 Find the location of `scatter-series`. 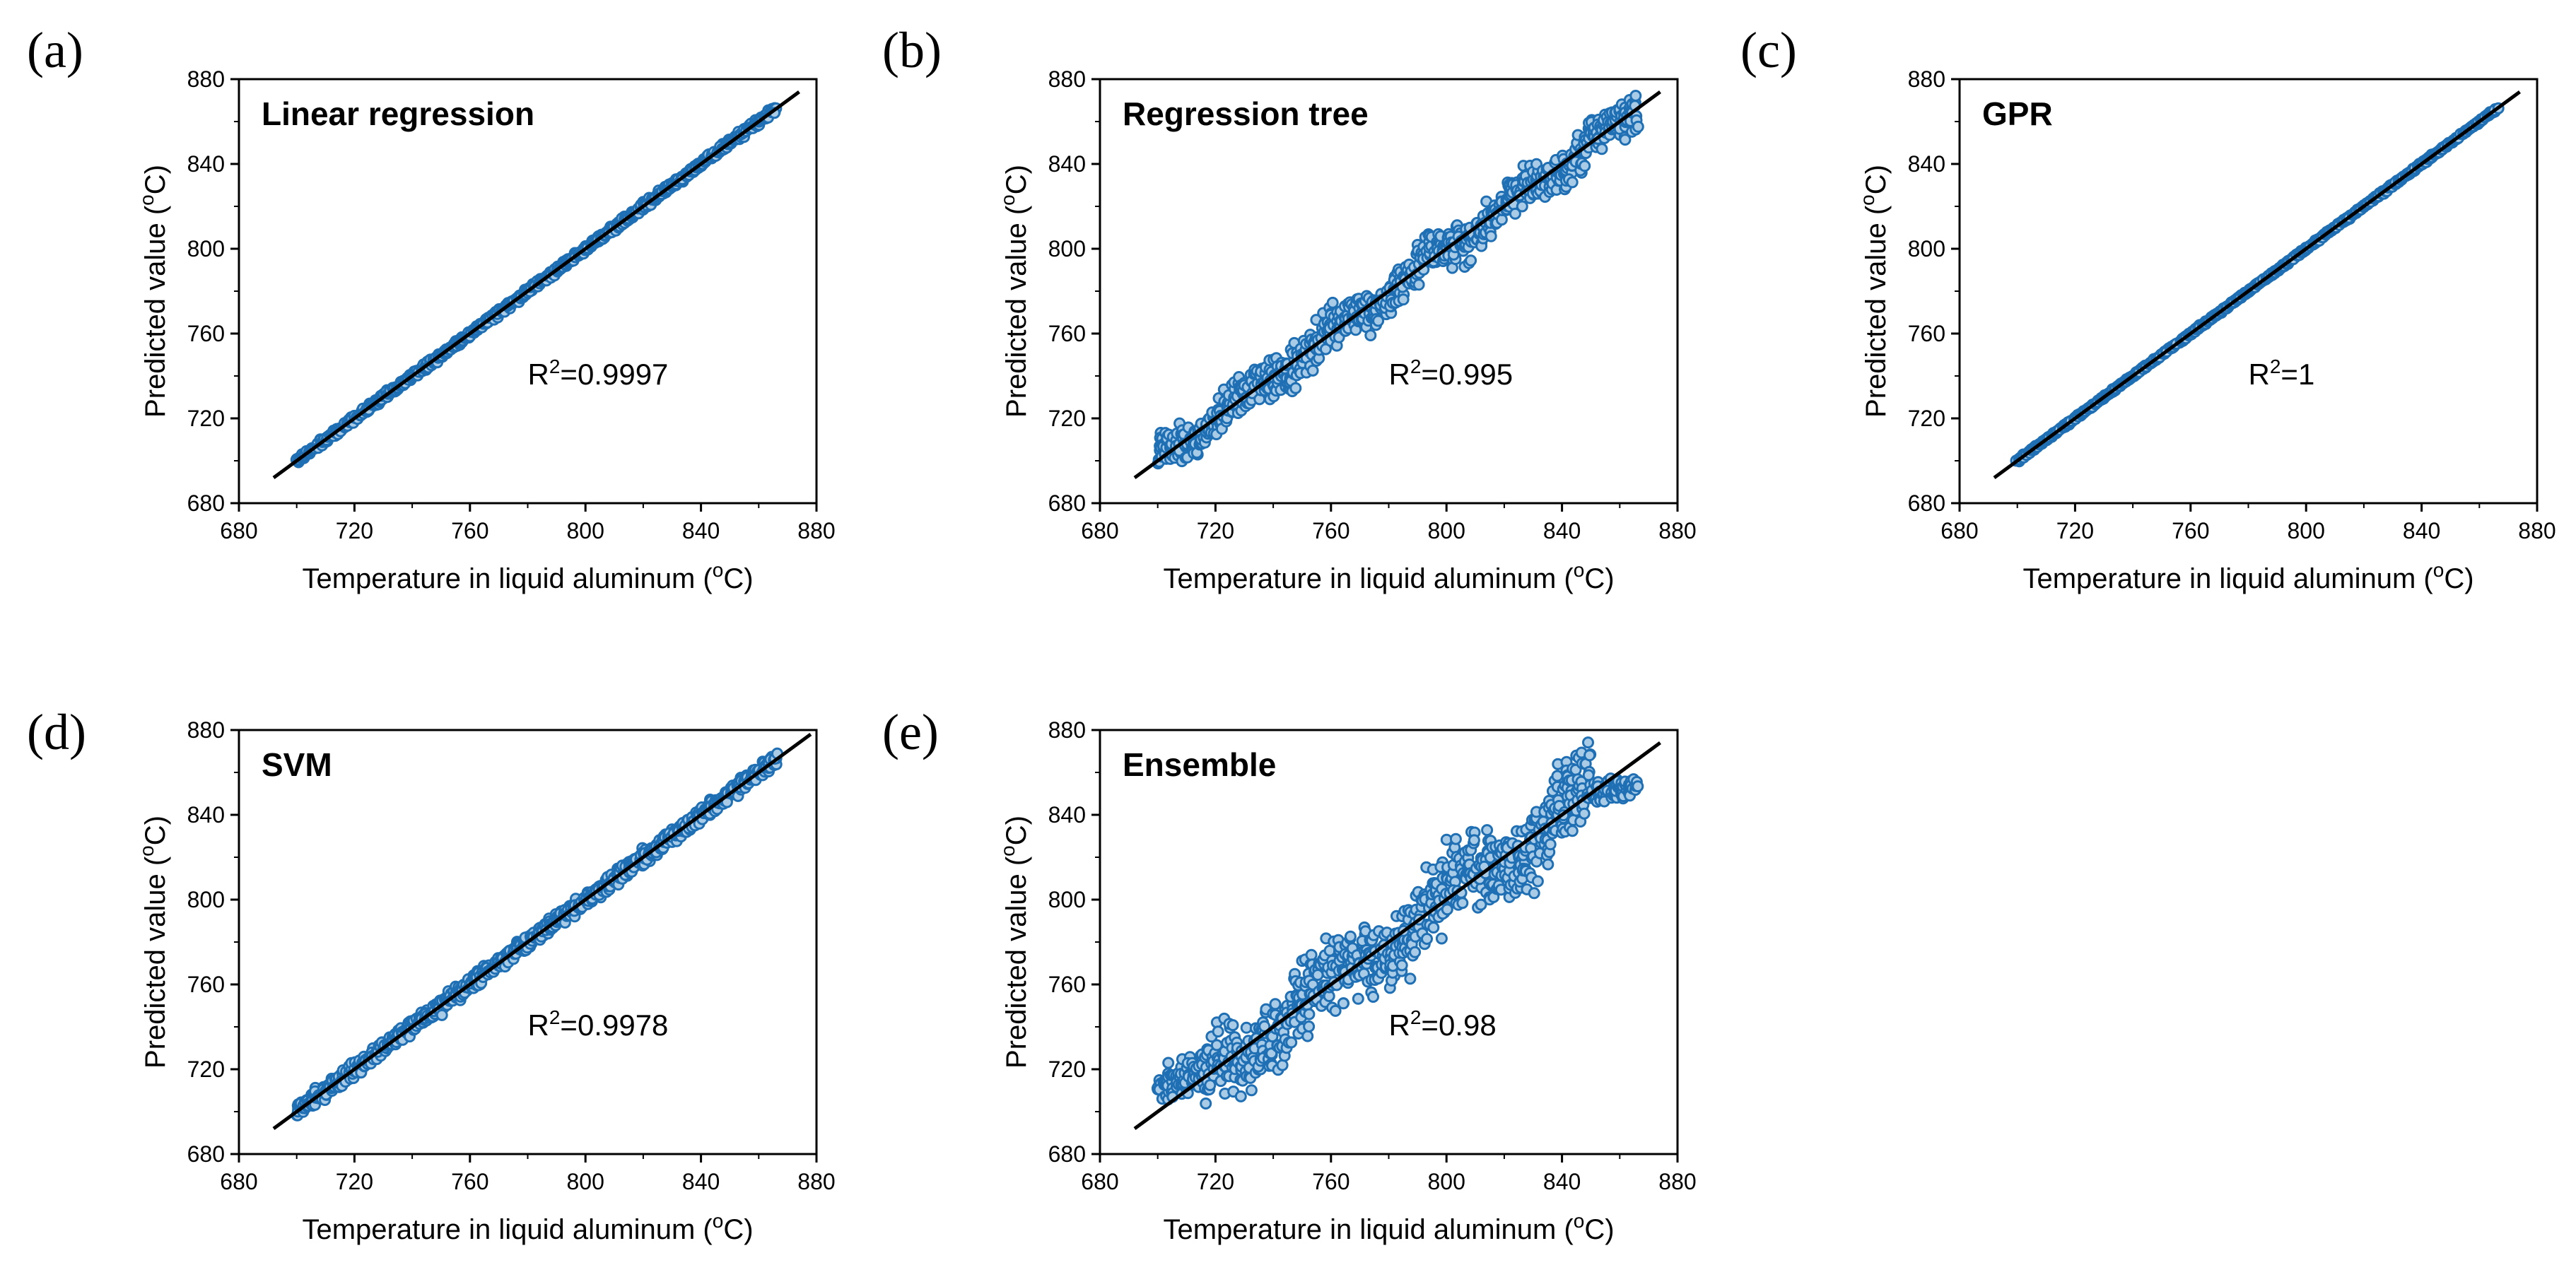

scatter-series is located at coordinates (1397, 923).